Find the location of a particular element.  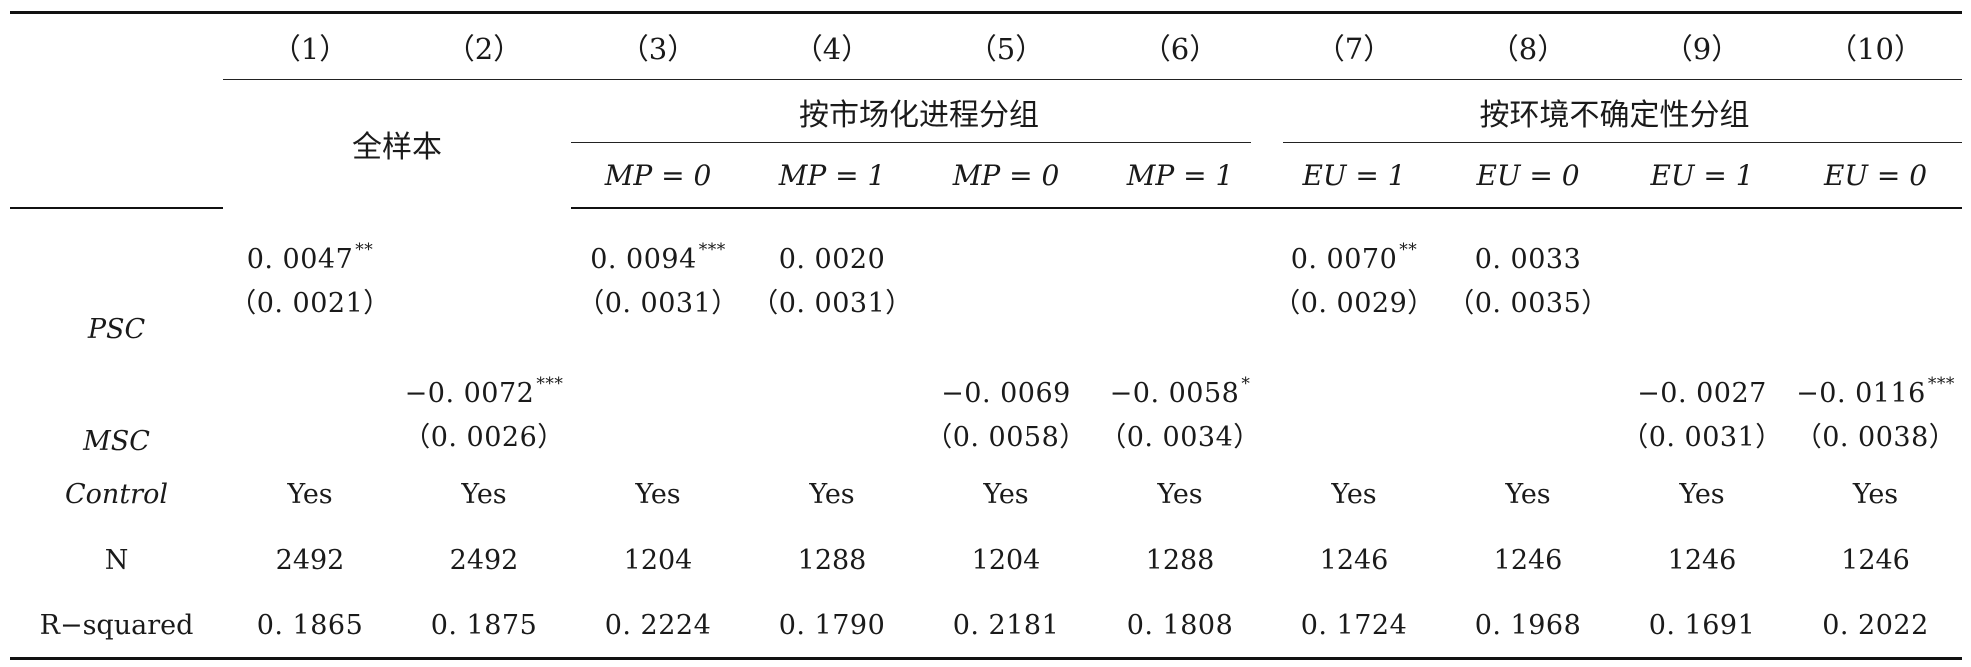

condition-label: EU = 0 is located at coordinates (1528, 175).